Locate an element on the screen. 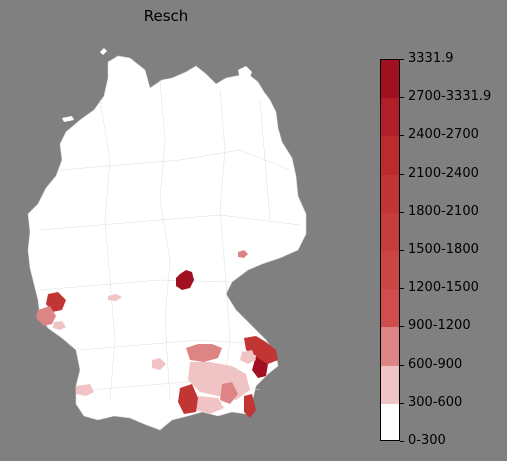 The image size is (507, 461). district-bw-small is located at coordinates (159, 364).